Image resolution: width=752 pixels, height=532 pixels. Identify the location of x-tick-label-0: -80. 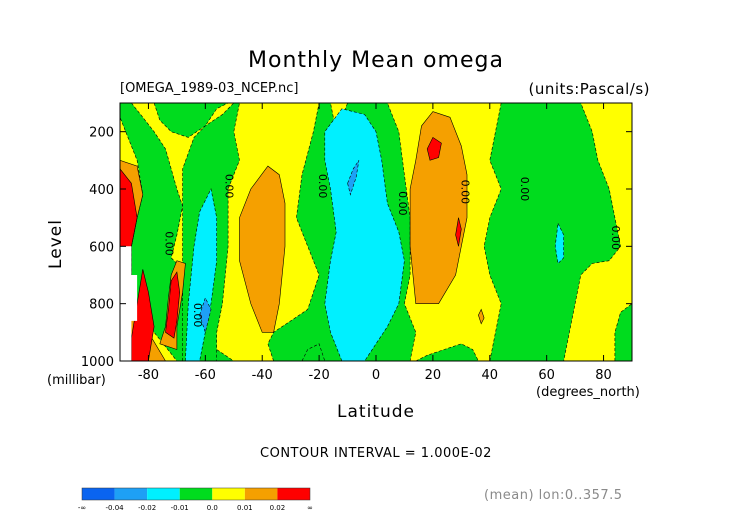
(148, 375).